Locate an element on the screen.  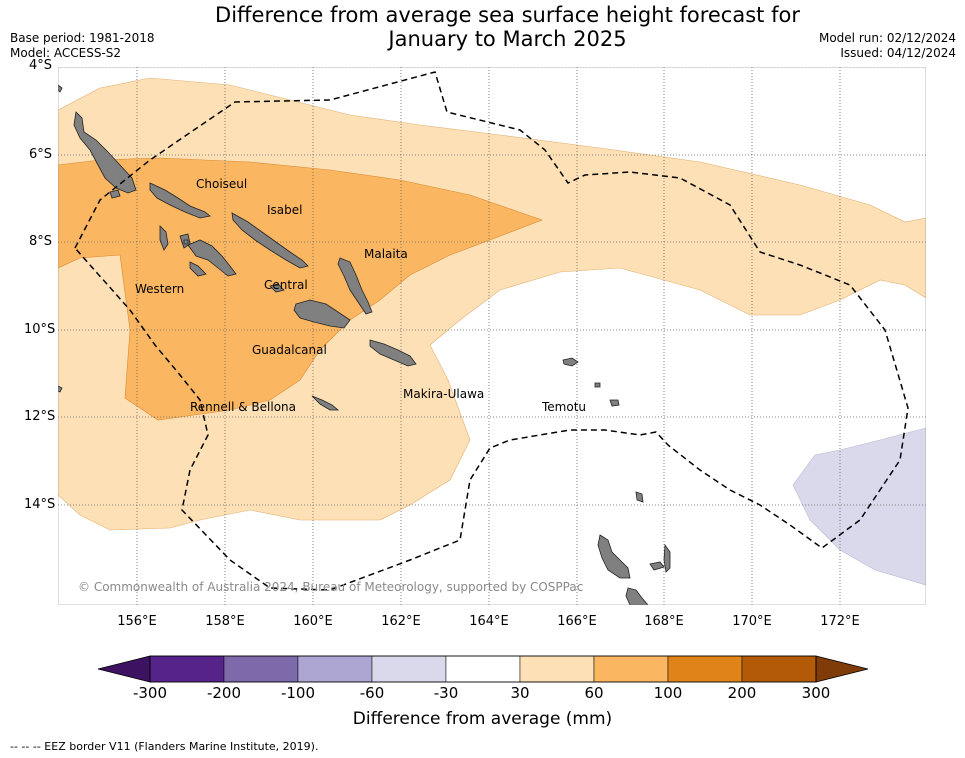
colorbar-tick-8: 200 is located at coordinates (742, 693).